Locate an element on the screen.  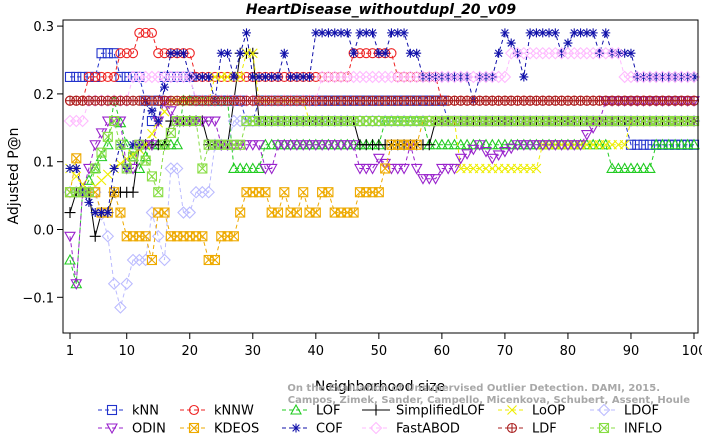
legend-label-simplifiedlof: SimplifiedLOF is located at coordinates (440, 411).